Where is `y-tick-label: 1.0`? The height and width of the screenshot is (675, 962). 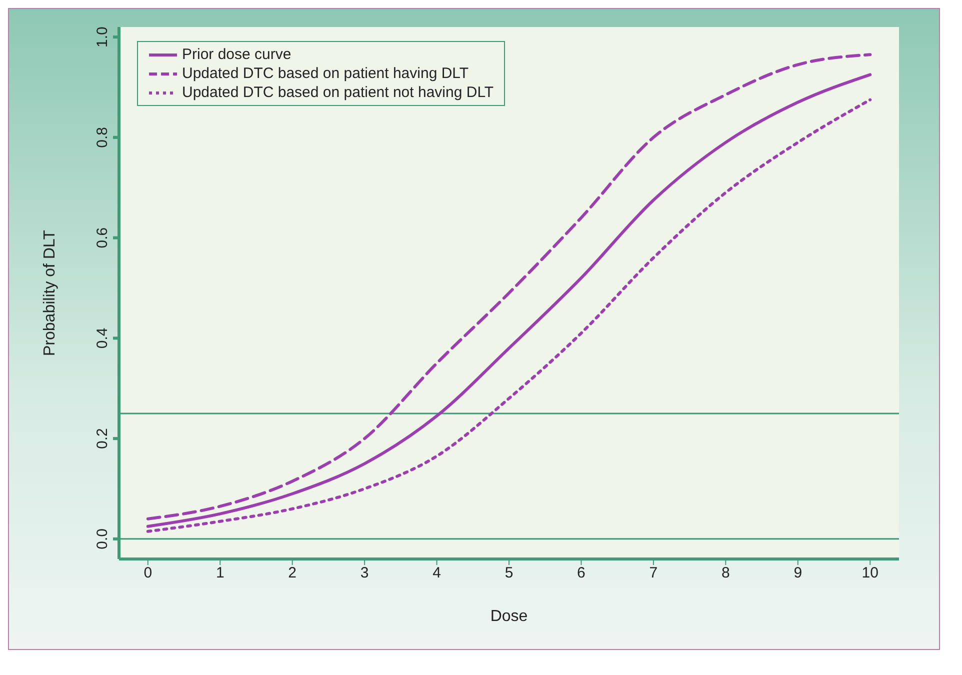
y-tick-label: 1.0 is located at coordinates (102, 37).